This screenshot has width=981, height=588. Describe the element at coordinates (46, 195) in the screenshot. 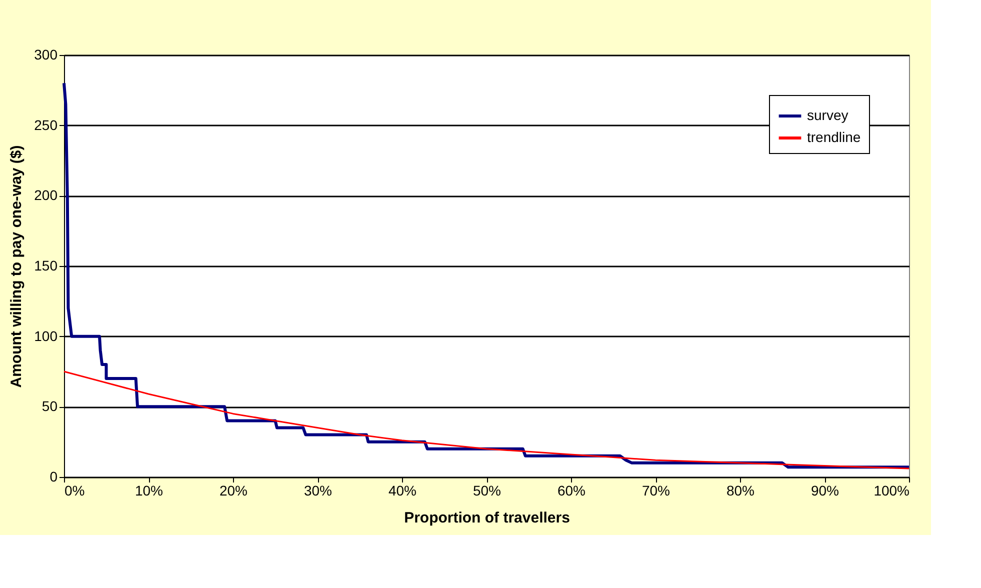

I see `y-tick-label: 200` at that location.